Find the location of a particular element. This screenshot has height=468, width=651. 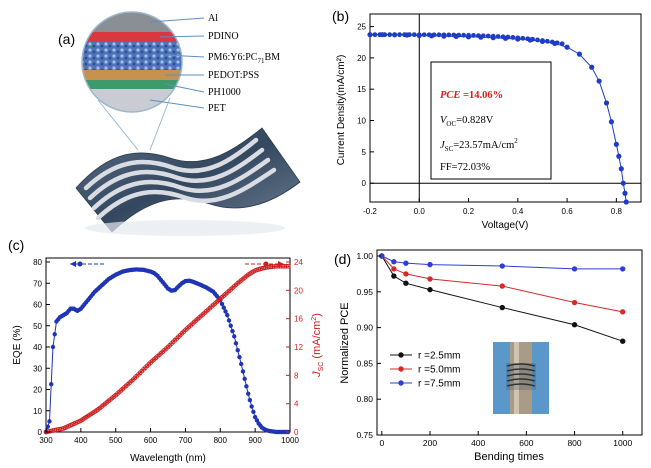

magnifier-line-right is located at coordinates (160, 124).